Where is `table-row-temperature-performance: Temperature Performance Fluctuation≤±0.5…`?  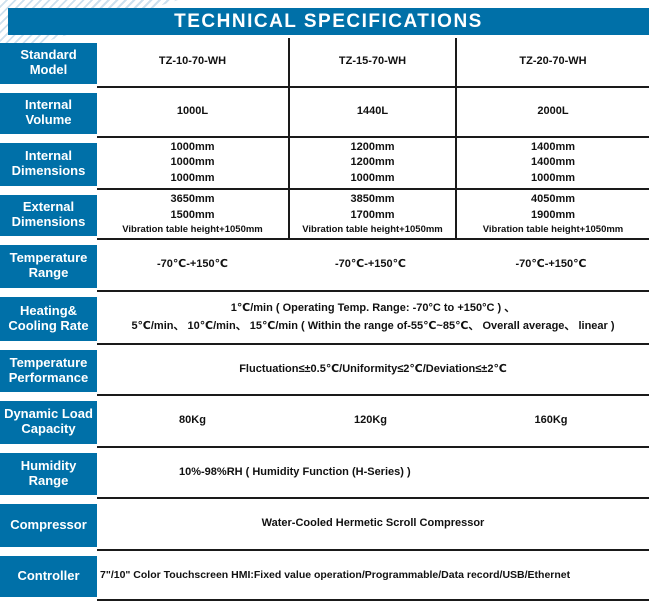 table-row-temperature-performance: Temperature Performance Fluctuation≤±0.5… is located at coordinates (324, 370).